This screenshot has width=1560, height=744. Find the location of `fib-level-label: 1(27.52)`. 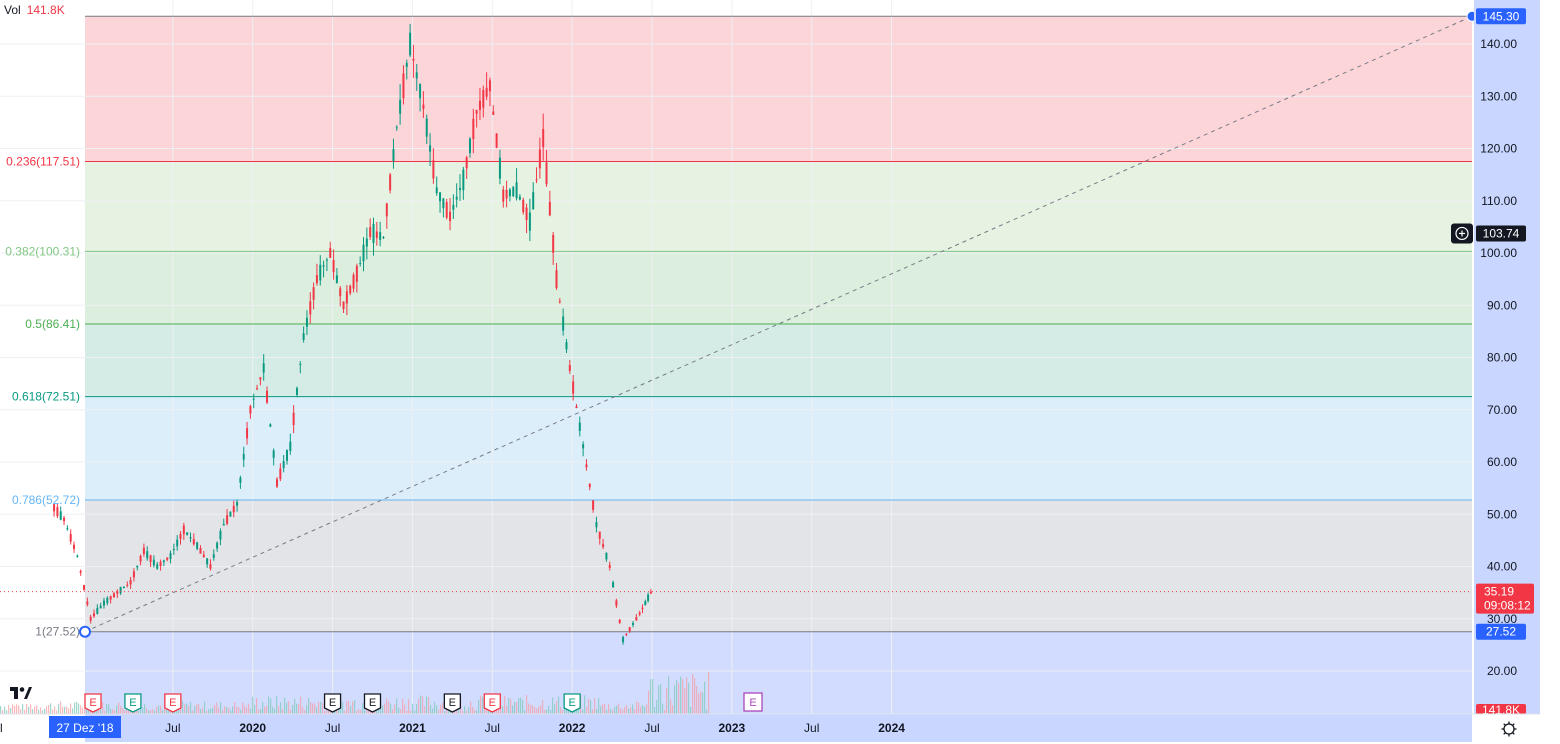

fib-level-label: 1(27.52) is located at coordinates (57, 632).